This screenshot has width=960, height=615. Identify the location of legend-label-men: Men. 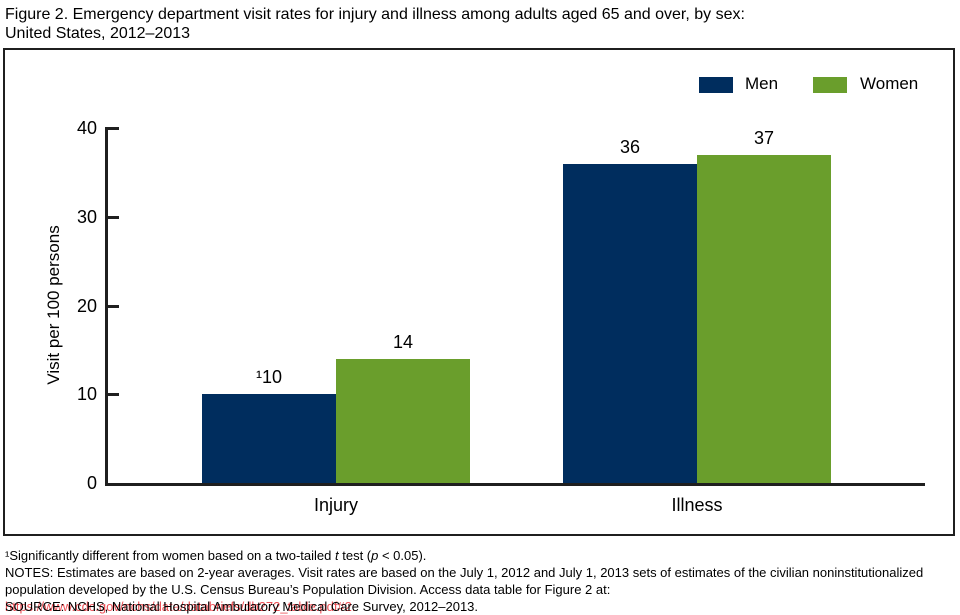
(762, 83).